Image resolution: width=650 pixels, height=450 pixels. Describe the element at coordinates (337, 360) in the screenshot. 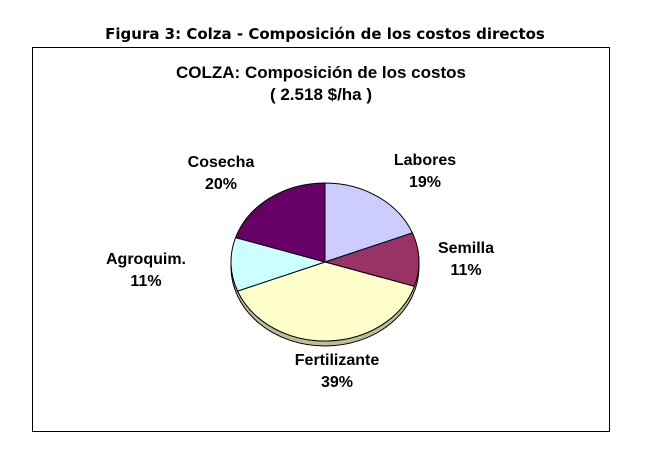

I see `slice-label: Fertilizante` at that location.